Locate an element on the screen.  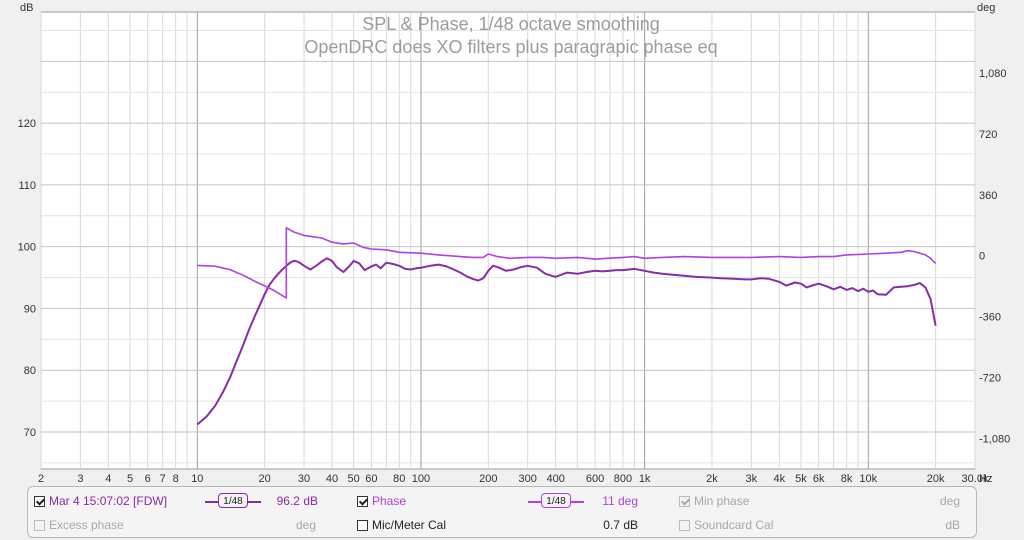
chart-title: SPL & Phase, 1/48 octave smoothing is located at coordinates (511, 24).